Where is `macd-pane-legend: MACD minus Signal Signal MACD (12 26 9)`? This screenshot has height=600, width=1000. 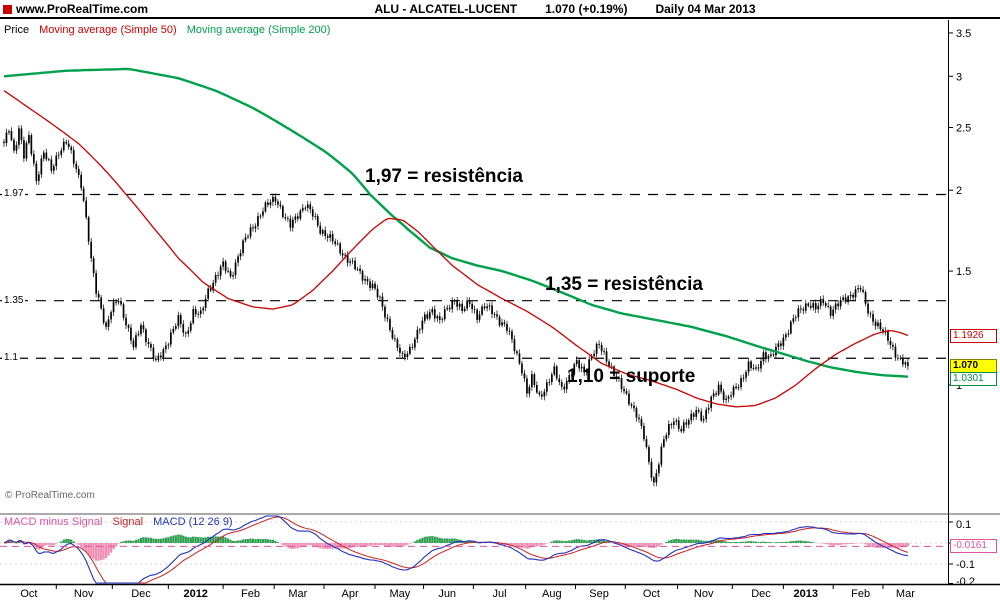
macd-pane-legend: MACD minus Signal Signal MACD (12 26 9) is located at coordinates (118, 522).